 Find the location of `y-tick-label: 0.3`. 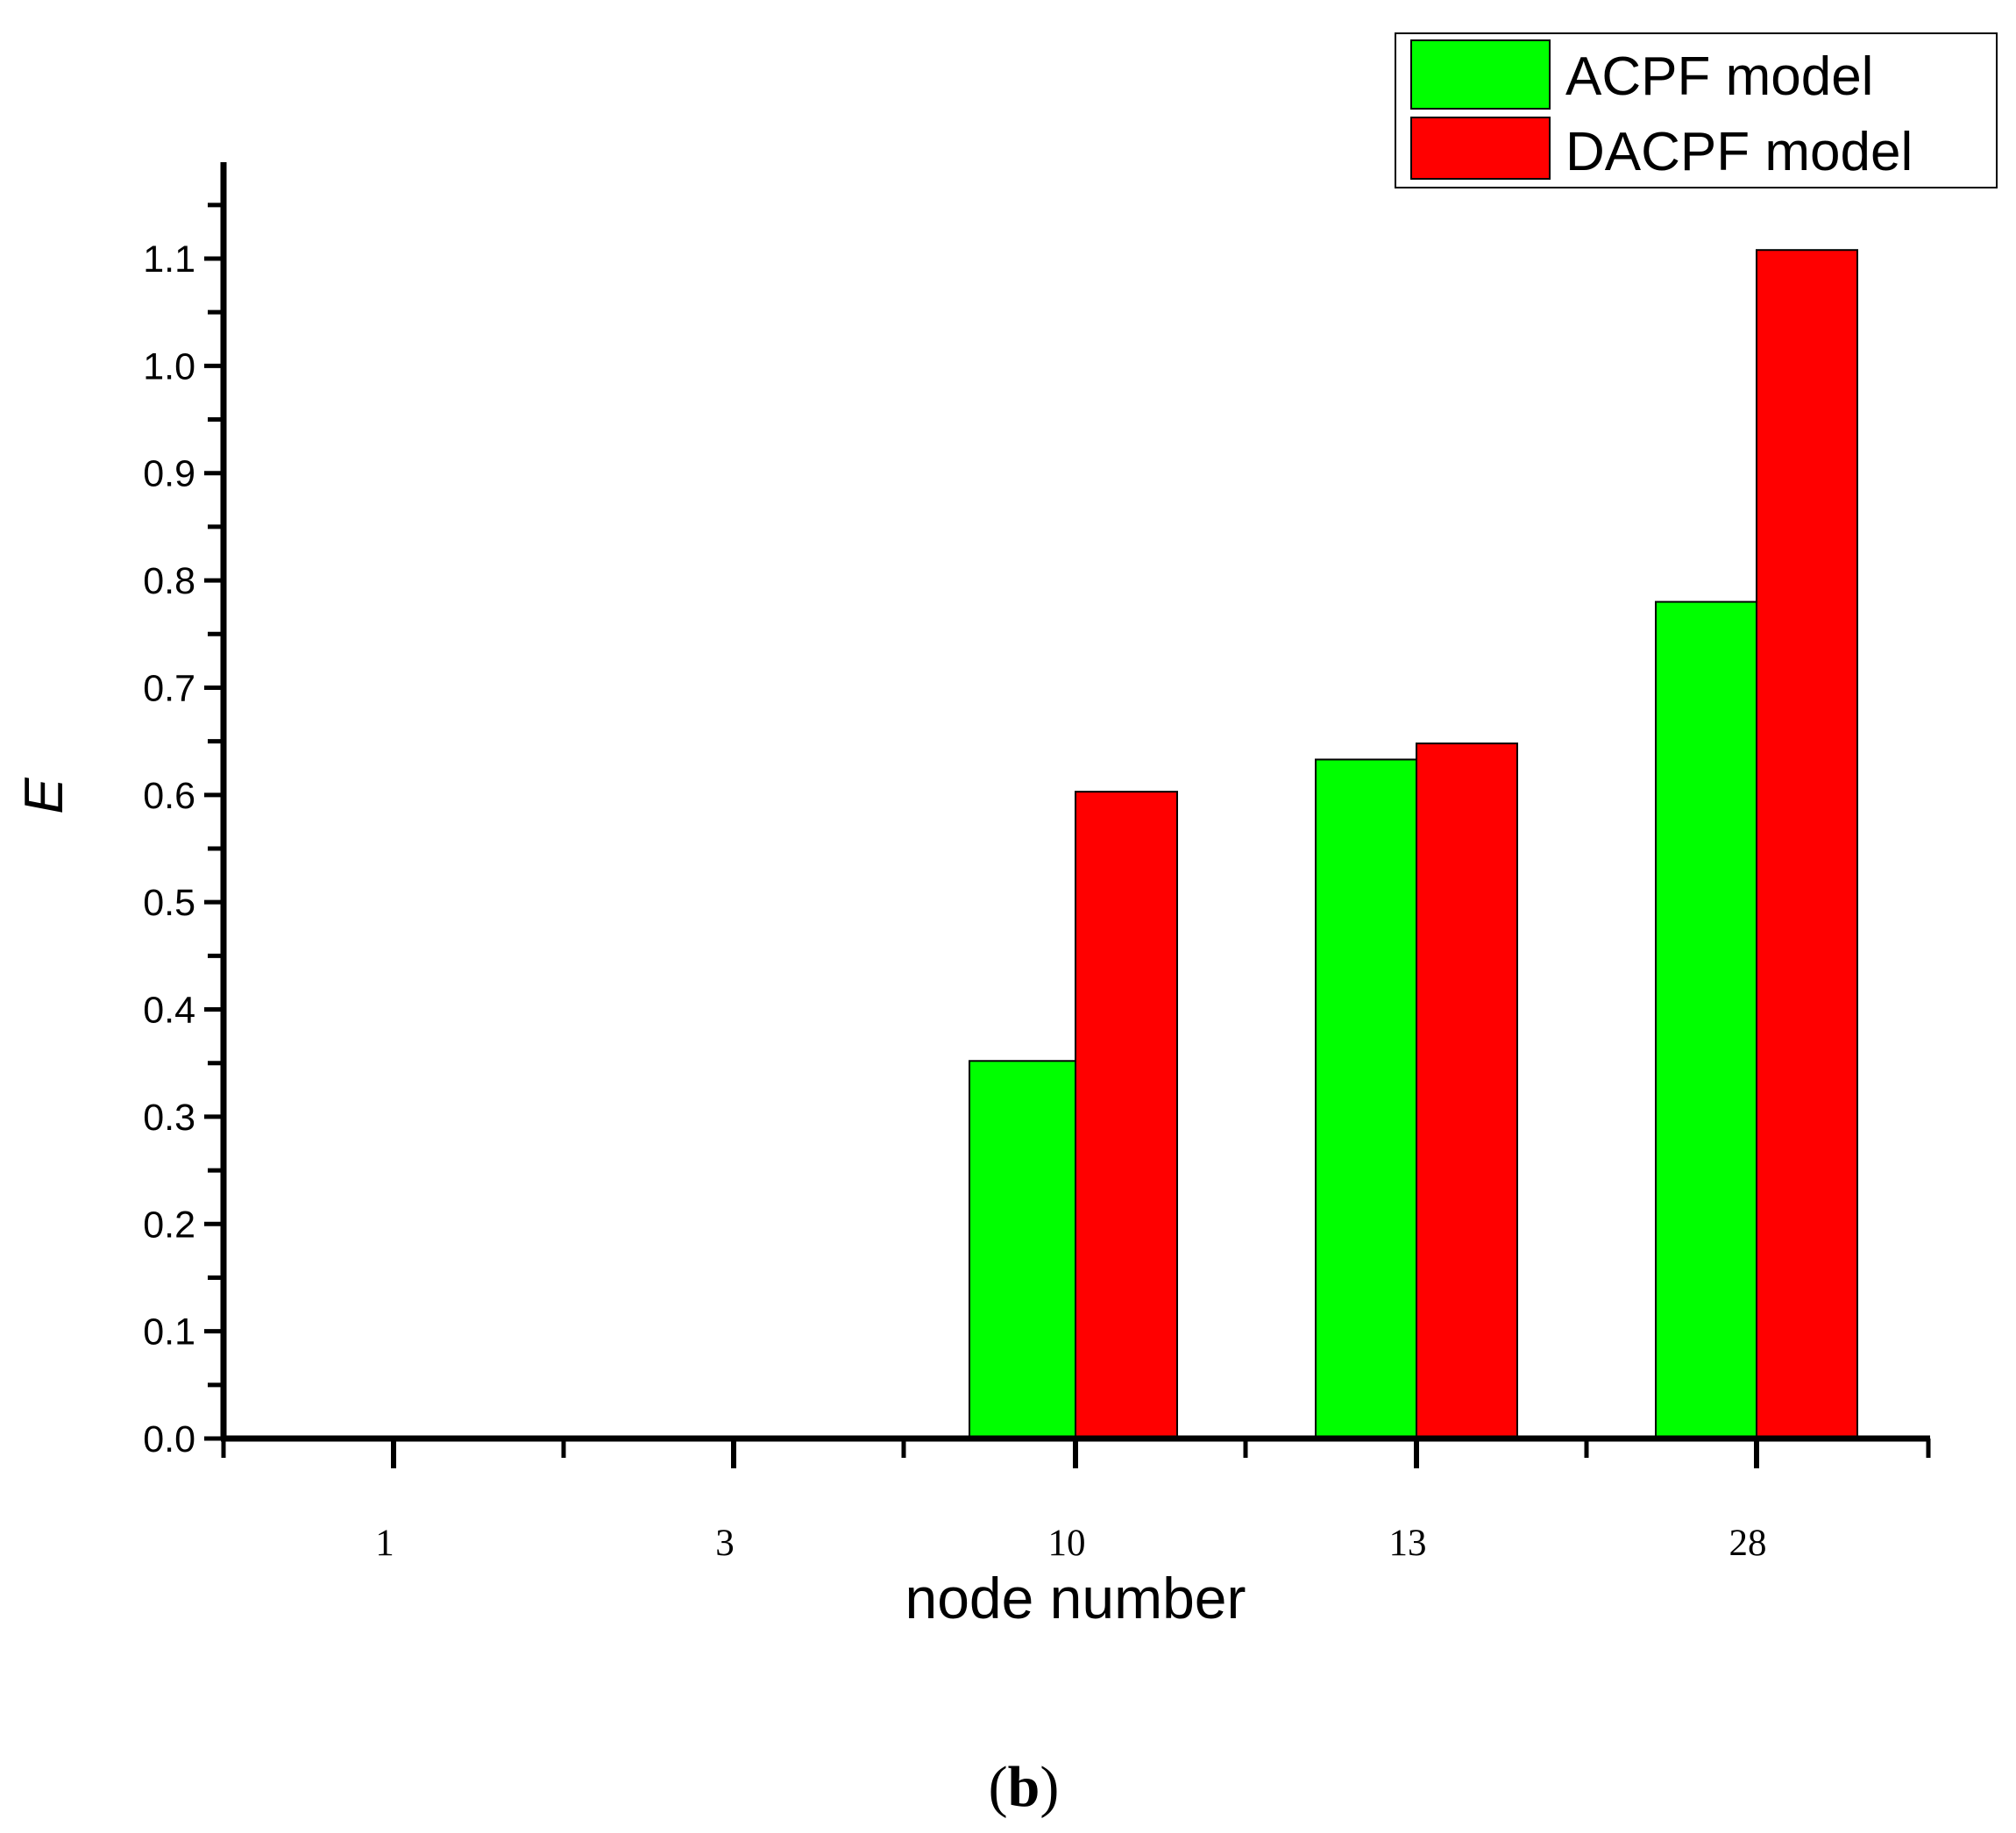

y-tick-label: 0.3 is located at coordinates (169, 1118).